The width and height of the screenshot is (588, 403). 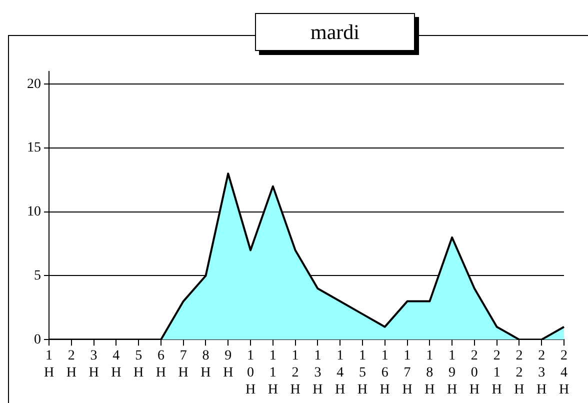 I want to click on y-tick-label: 15, so click(x=34, y=148).